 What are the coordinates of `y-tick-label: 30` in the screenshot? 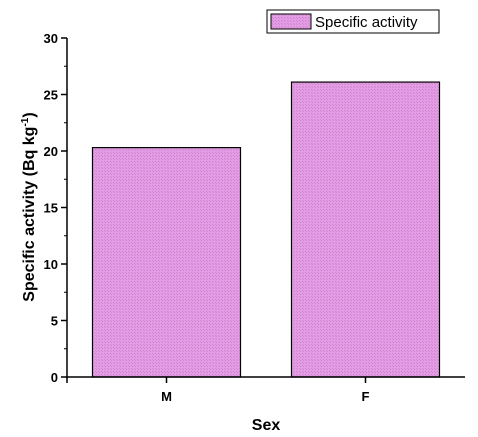 It's located at (51, 38).